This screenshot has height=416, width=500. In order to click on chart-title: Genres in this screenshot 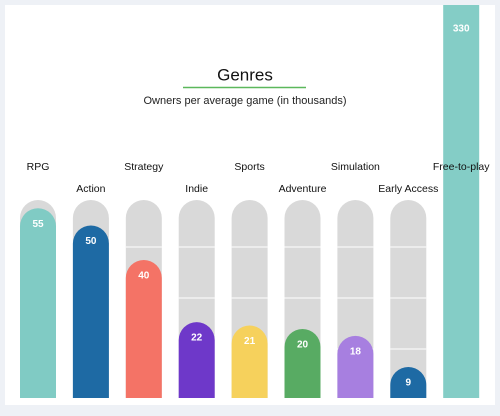, I will do `click(245, 74)`.